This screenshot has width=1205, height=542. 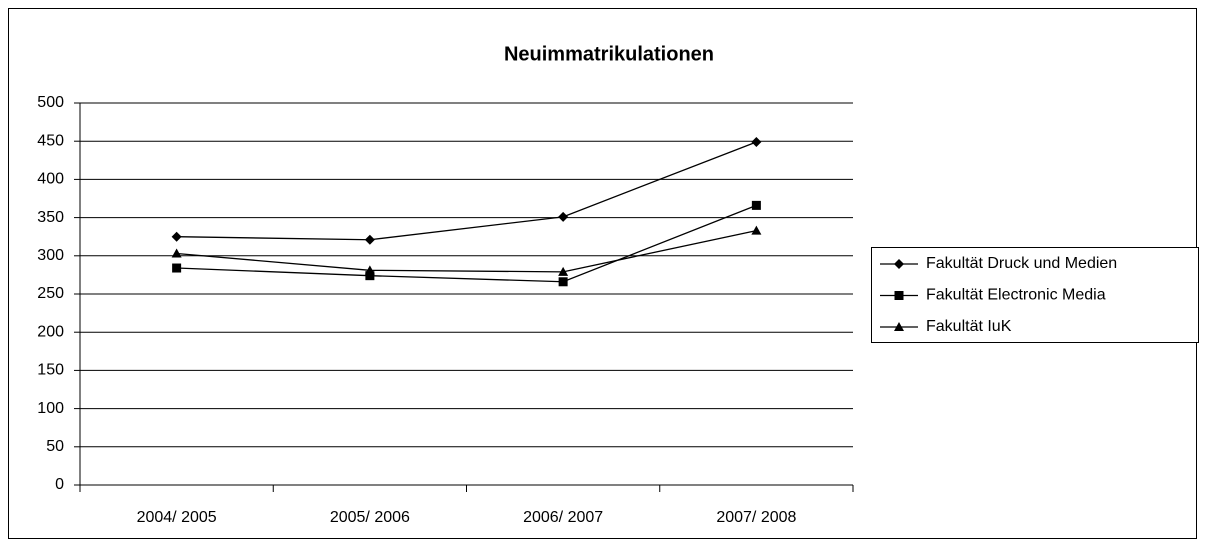 I want to click on x-tick-label: 2005/ 2006, so click(x=370, y=517).